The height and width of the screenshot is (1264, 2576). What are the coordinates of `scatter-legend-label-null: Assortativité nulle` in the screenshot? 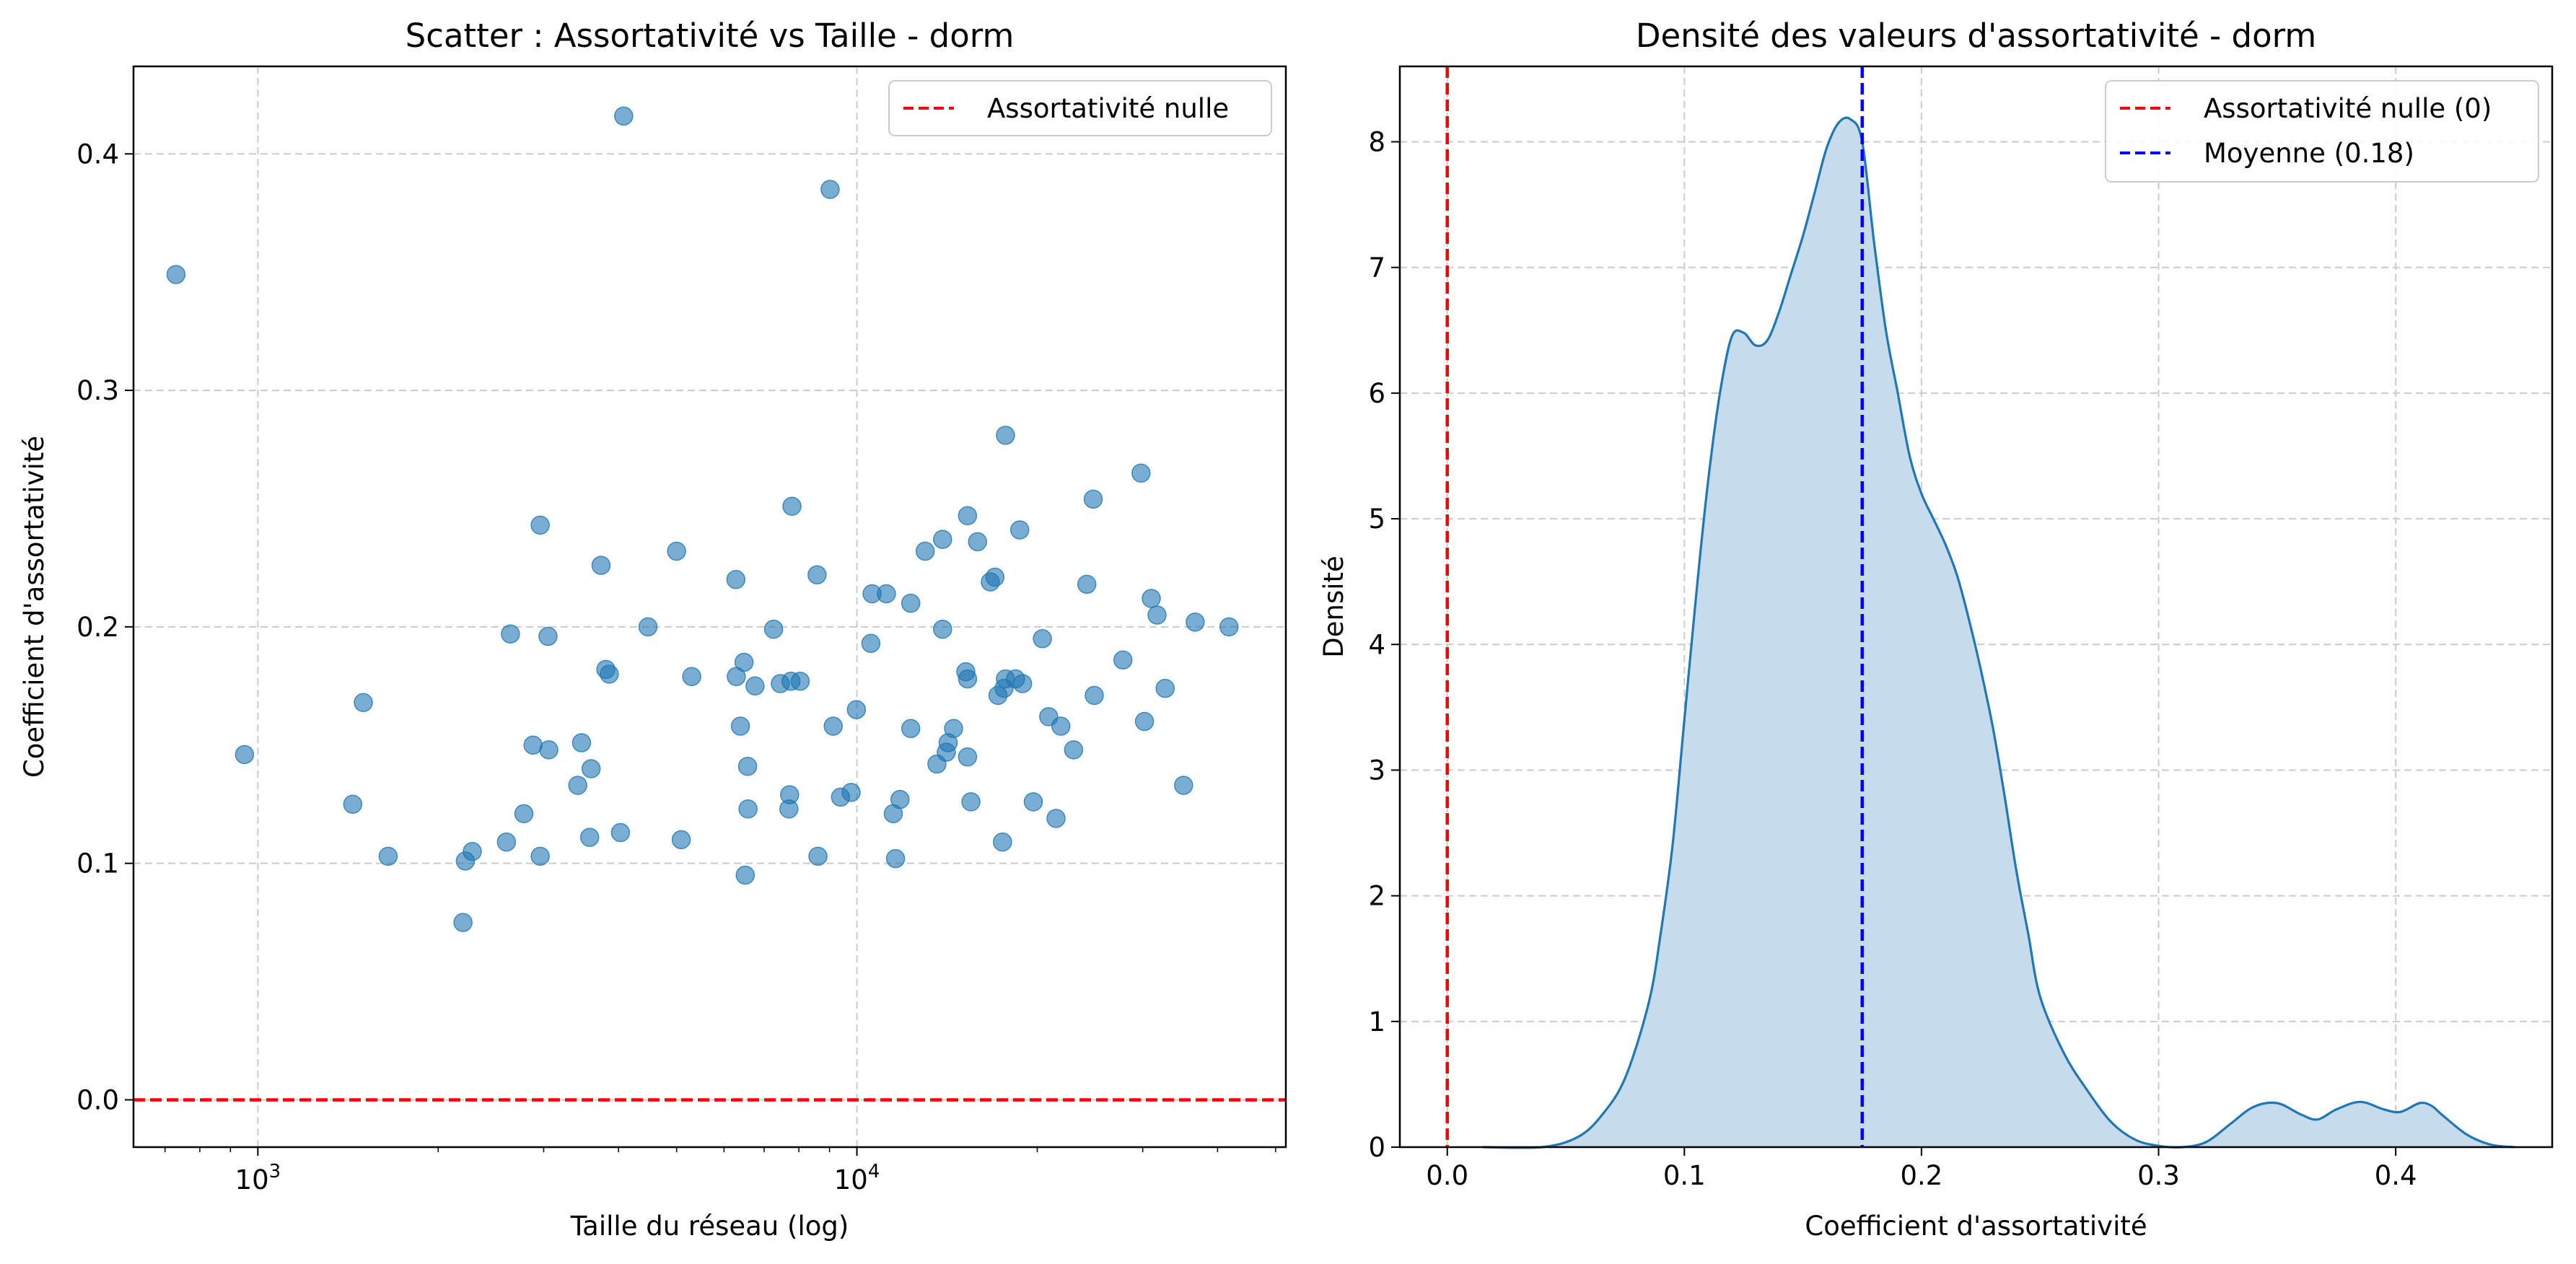 It's located at (1108, 108).